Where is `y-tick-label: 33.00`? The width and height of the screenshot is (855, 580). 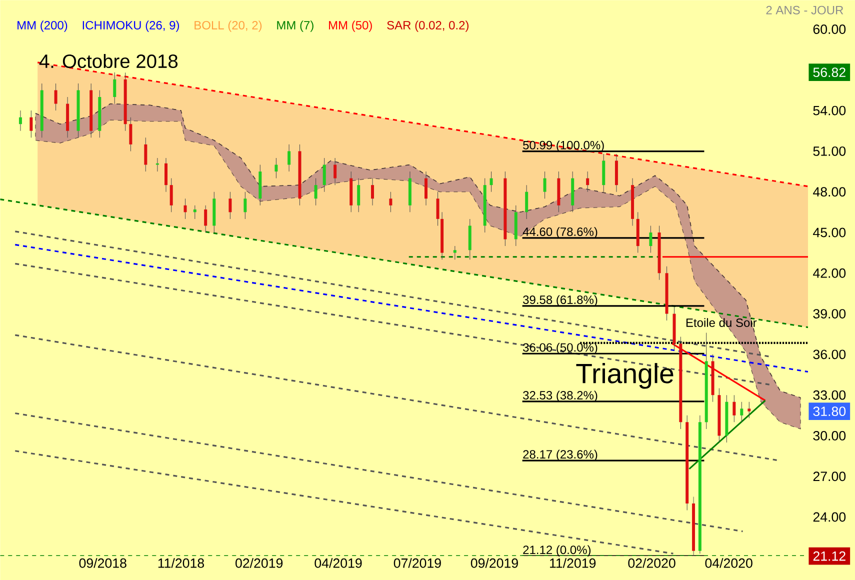 y-tick-label: 33.00 is located at coordinates (829, 395).